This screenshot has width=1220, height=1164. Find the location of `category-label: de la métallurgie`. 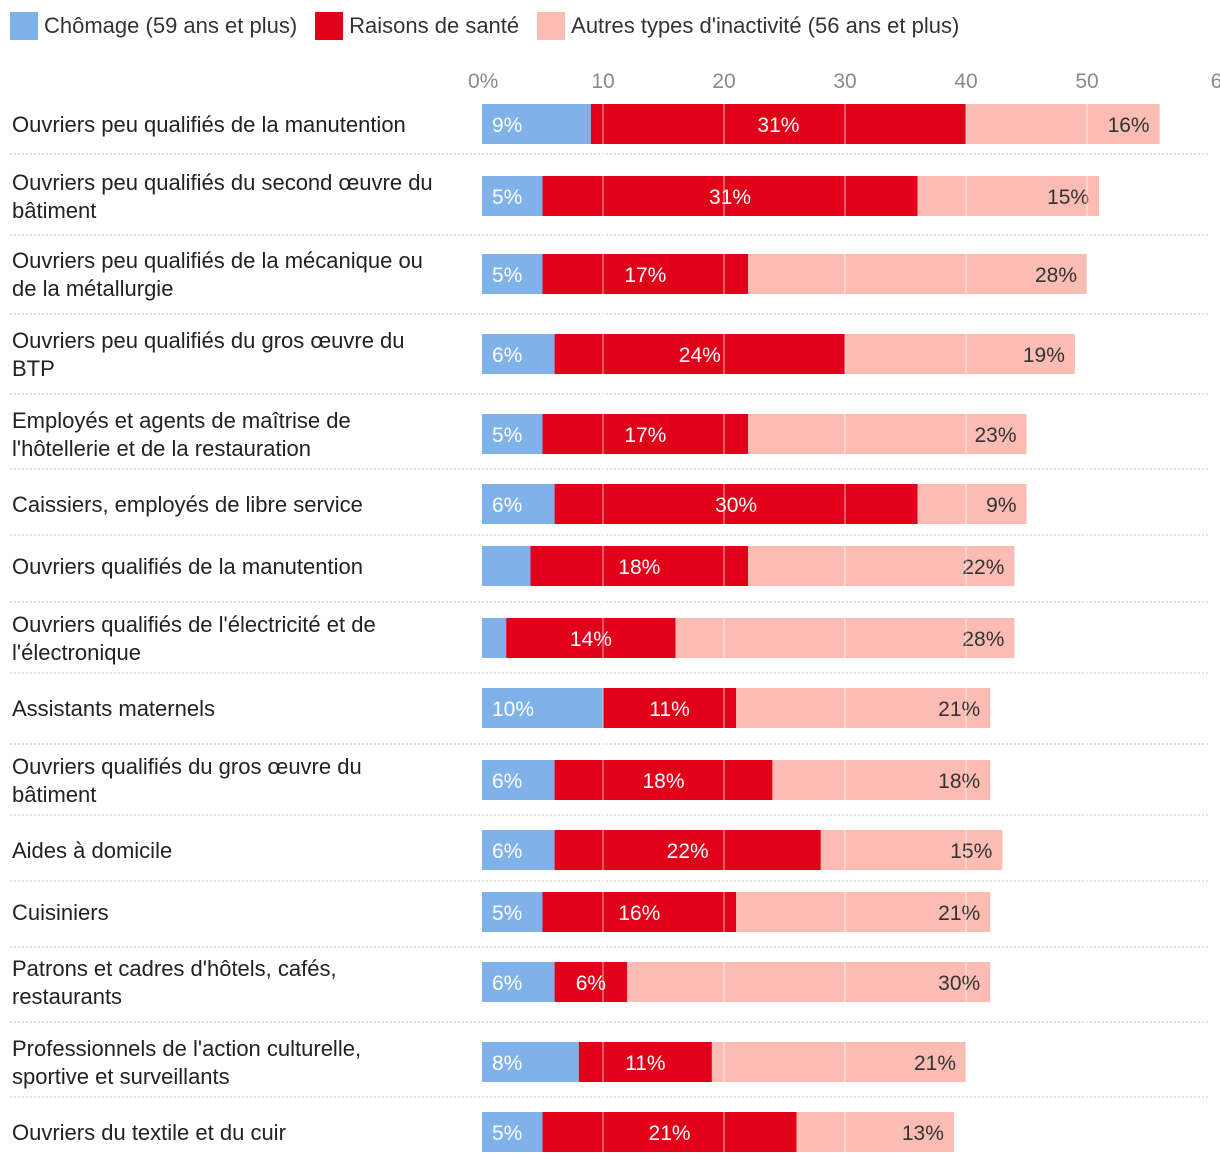

category-label: de la métallurgie is located at coordinates (92, 288).